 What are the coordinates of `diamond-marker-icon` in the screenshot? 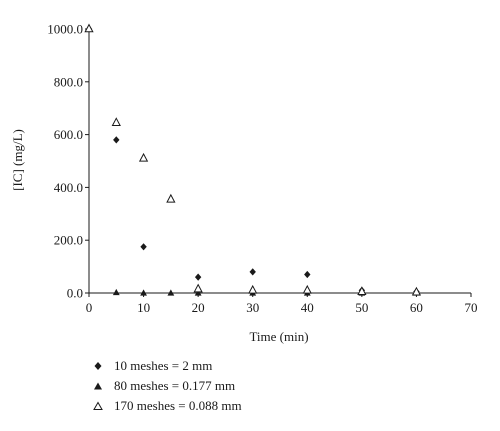 It's located at (98, 366).